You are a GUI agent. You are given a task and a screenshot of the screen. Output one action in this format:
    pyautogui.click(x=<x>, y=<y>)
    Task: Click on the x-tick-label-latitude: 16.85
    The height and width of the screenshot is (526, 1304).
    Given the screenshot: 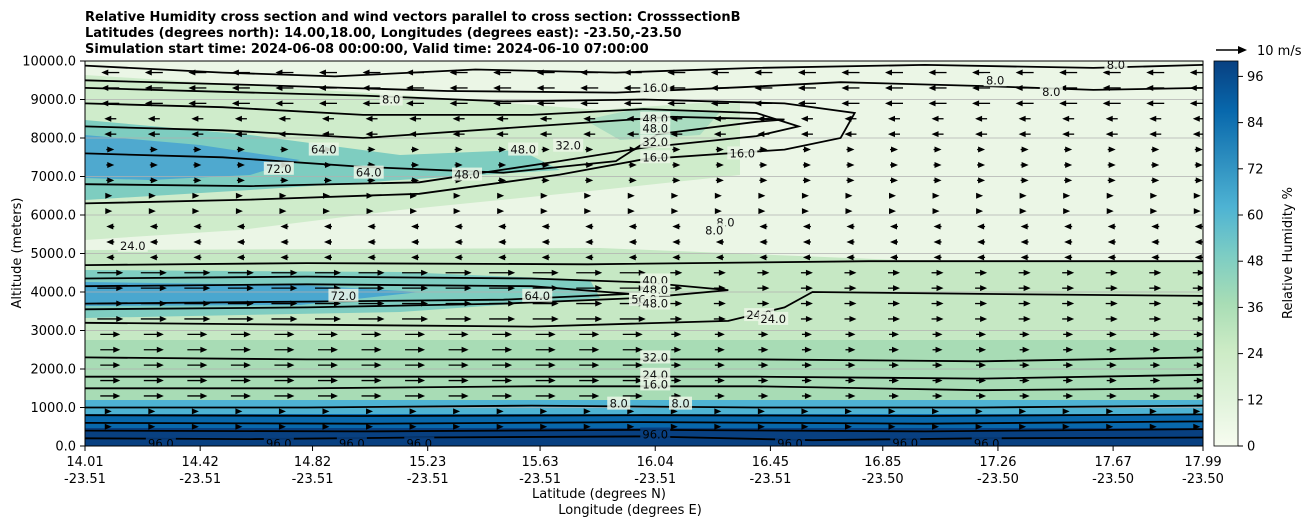 What is the action you would take?
    pyautogui.click(x=882, y=462)
    